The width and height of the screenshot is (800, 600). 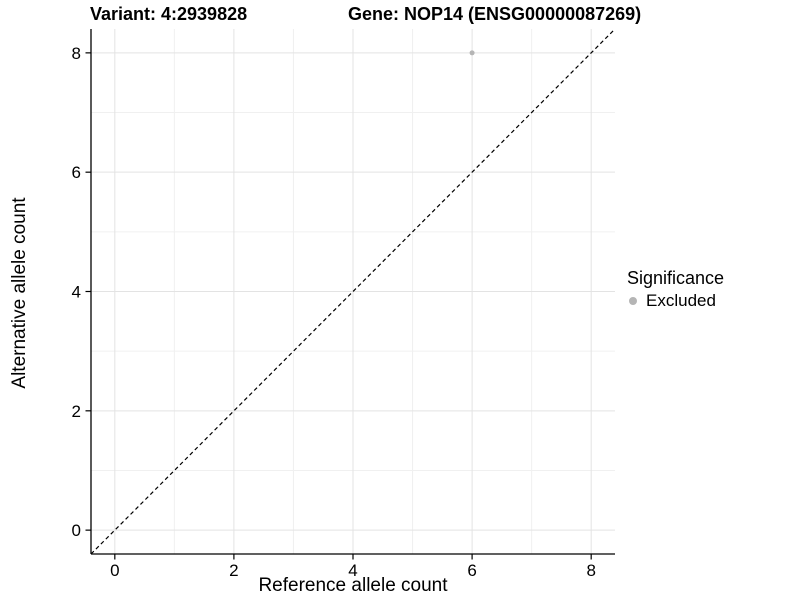 What do you see at coordinates (676, 278) in the screenshot?
I see `legend-title: Significance` at bounding box center [676, 278].